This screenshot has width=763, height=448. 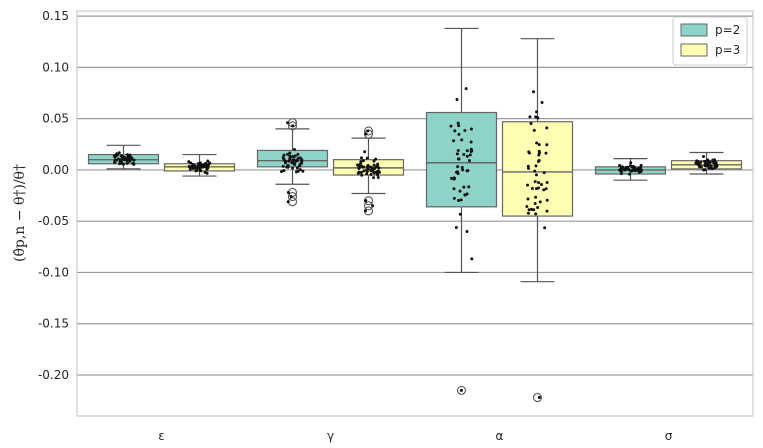 What do you see at coordinates (500, 436) in the screenshot?
I see `x-tick-label: α` at bounding box center [500, 436].